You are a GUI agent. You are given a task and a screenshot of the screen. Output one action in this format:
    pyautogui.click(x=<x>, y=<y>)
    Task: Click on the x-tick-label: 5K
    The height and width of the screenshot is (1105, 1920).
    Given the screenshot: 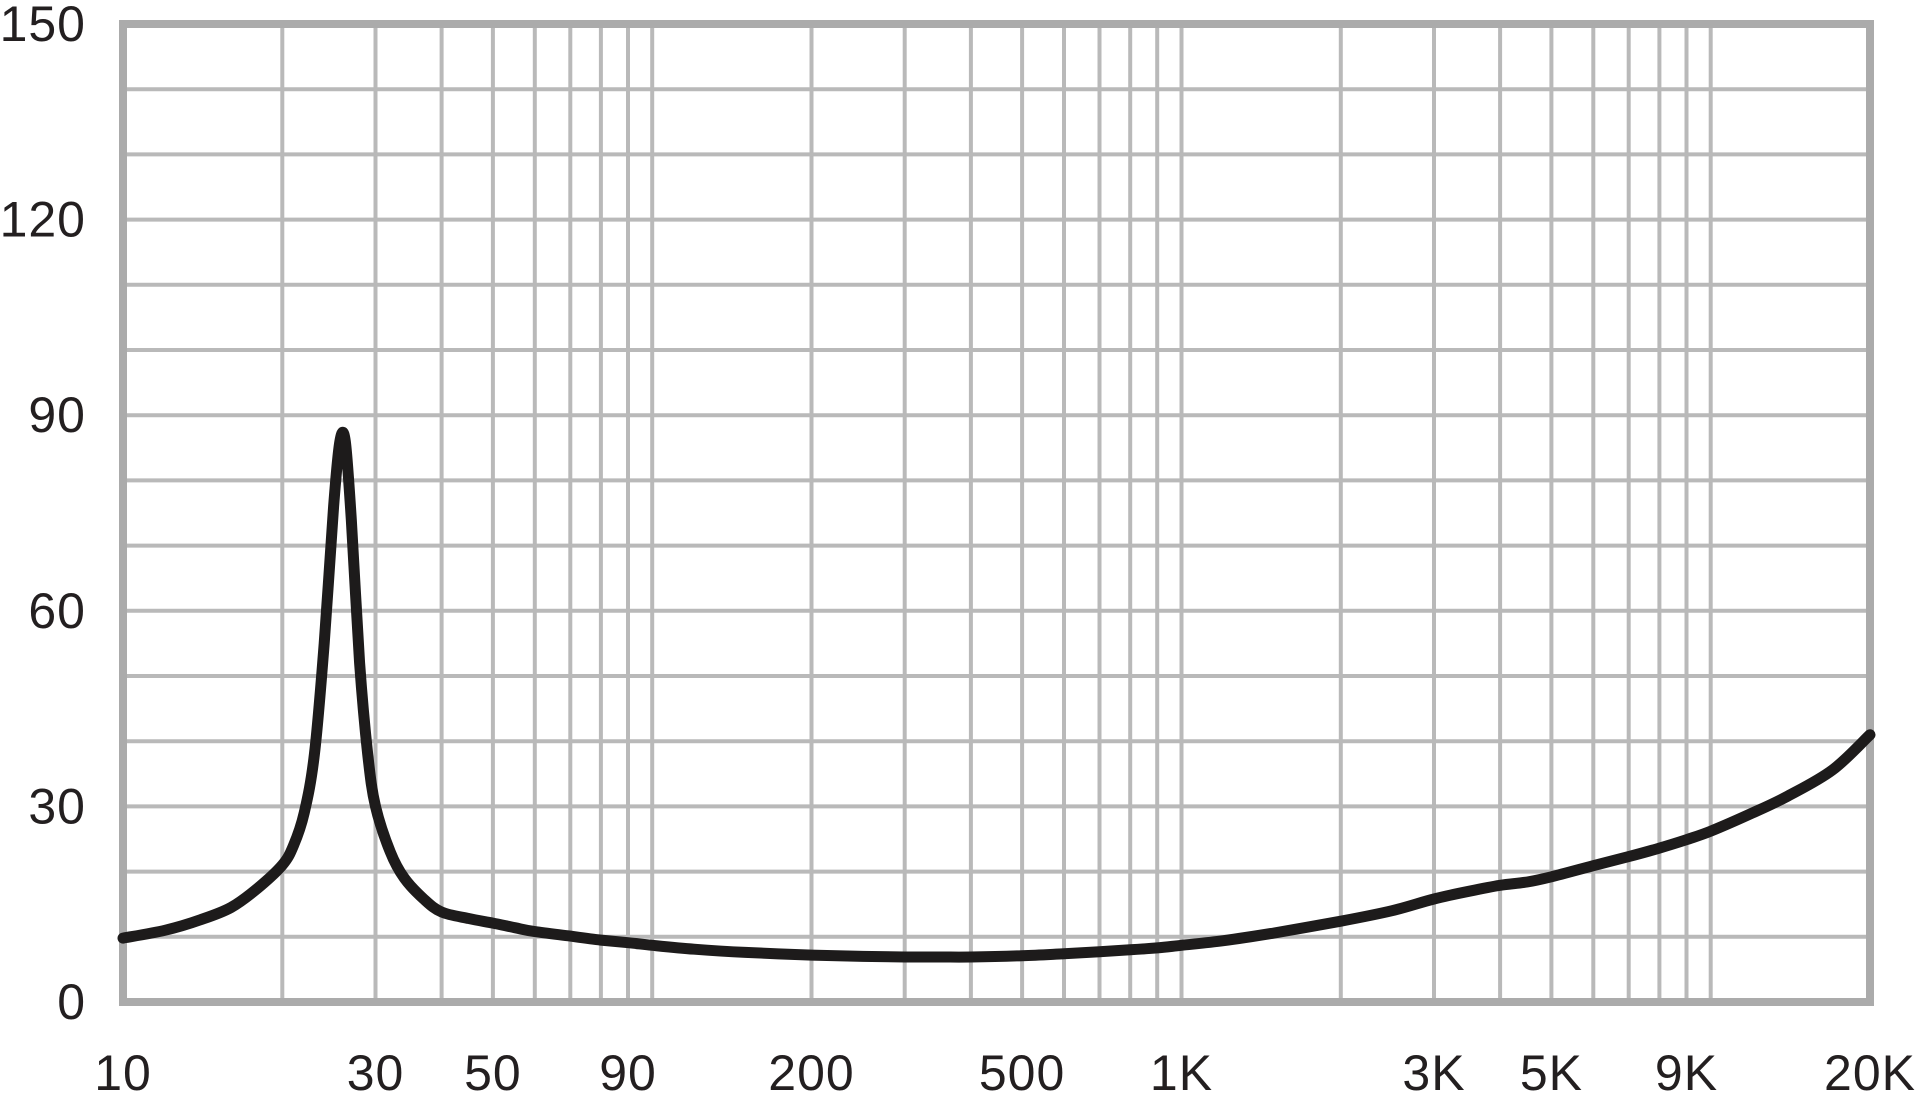 What is the action you would take?
    pyautogui.click(x=1551, y=1073)
    